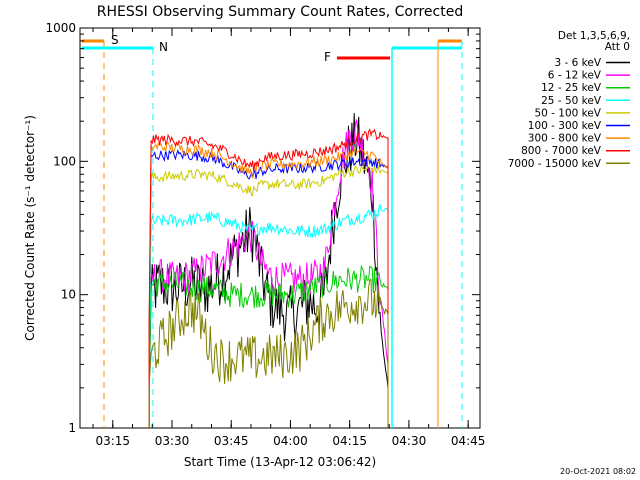  What do you see at coordinates (290, 441) in the screenshot?
I see `x-tick-label: 04:00` at bounding box center [290, 441].